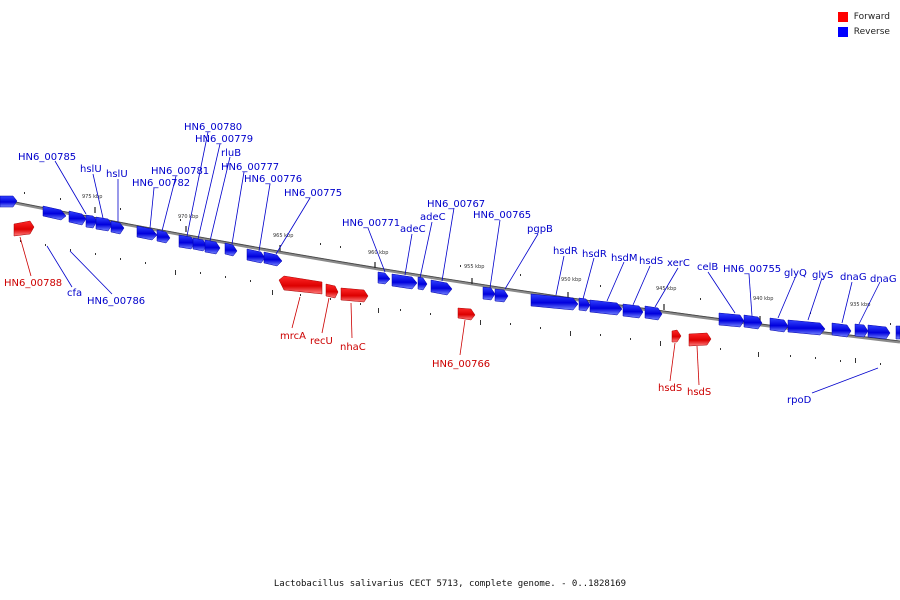  Describe the element at coordinates (842, 31) in the screenshot. I see `reverse-swatch` at that location.